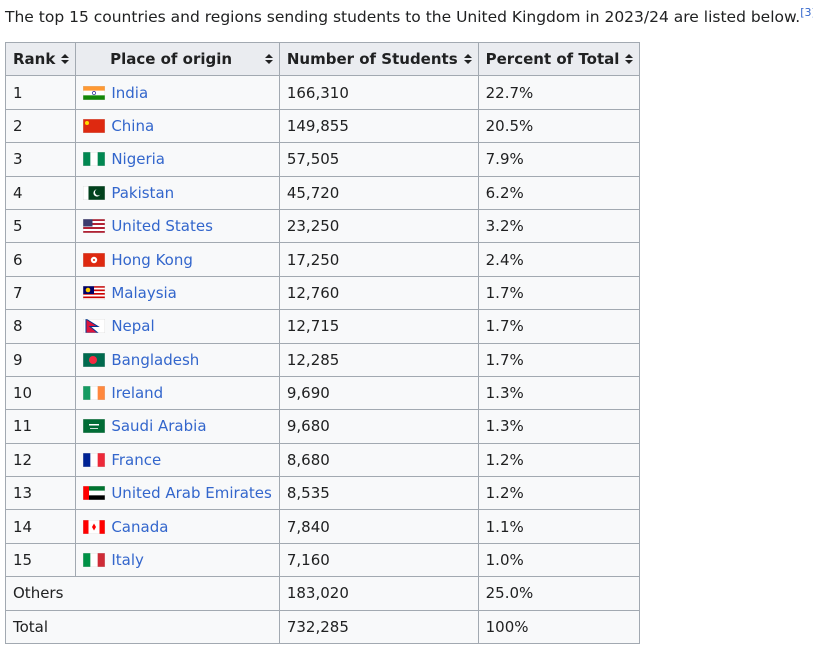  What do you see at coordinates (378, 593) in the screenshot?
I see `students: 183,020` at bounding box center [378, 593].